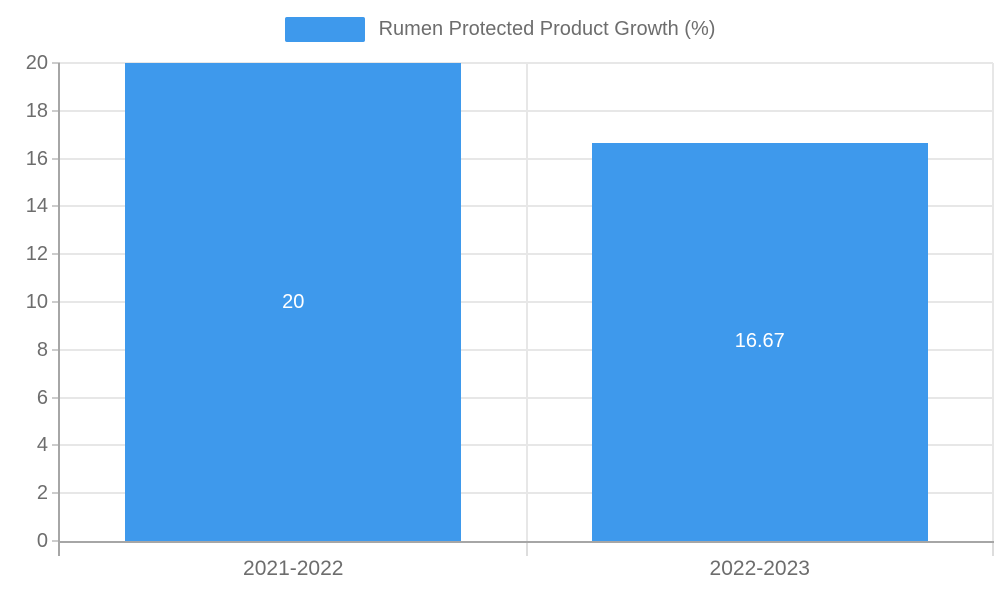  Describe the element at coordinates (36, 63) in the screenshot. I see `y-tick-label: 20` at that location.